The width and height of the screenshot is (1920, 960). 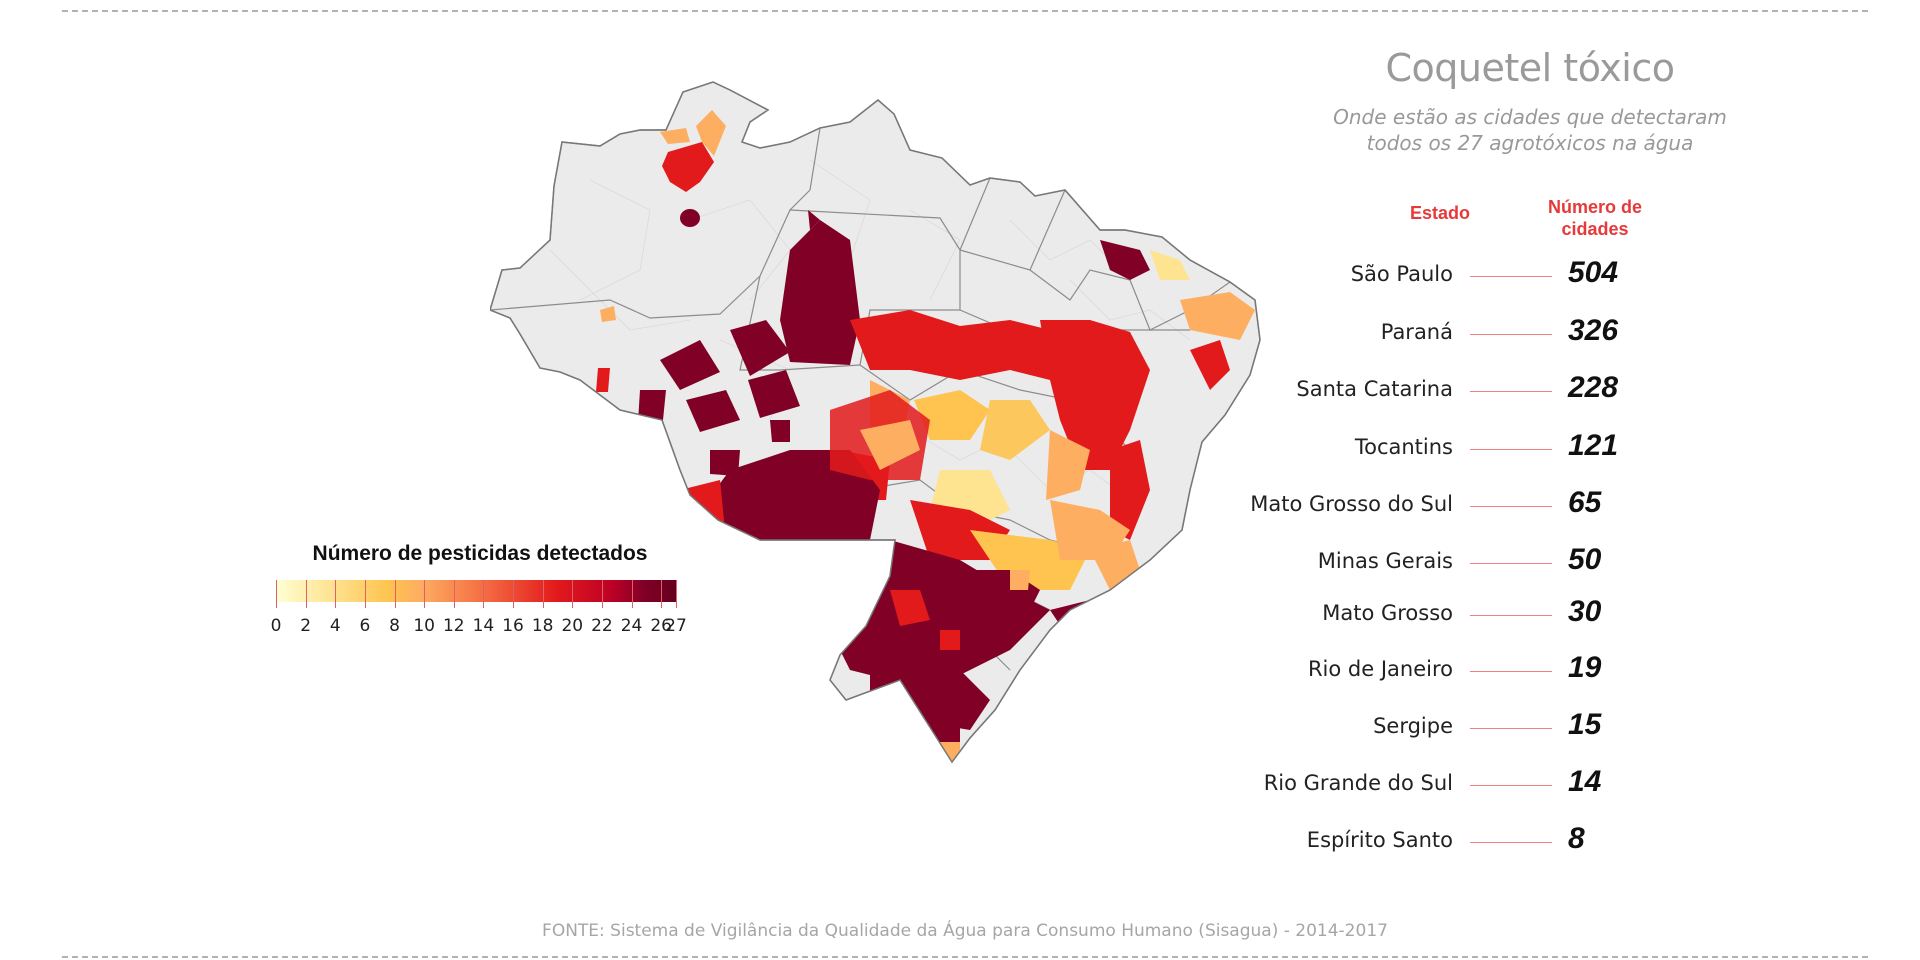 I want to click on legend-title: Número de pesticidas detectados, so click(x=480, y=553).